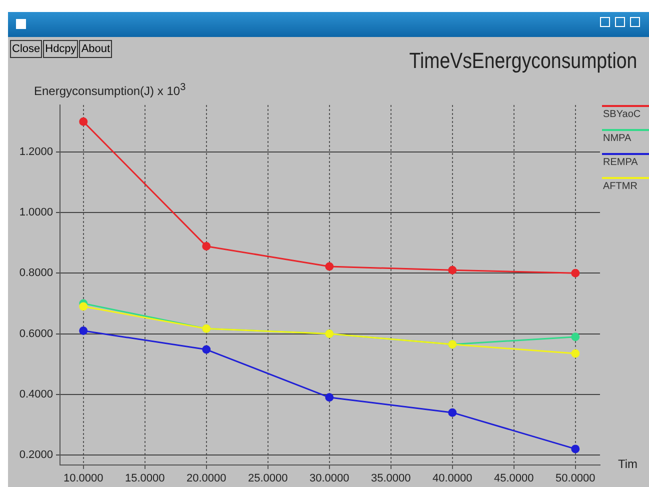 The width and height of the screenshot is (649, 487). What do you see at coordinates (36, 152) in the screenshot?
I see `y-tick-label: 1.2000` at bounding box center [36, 152].